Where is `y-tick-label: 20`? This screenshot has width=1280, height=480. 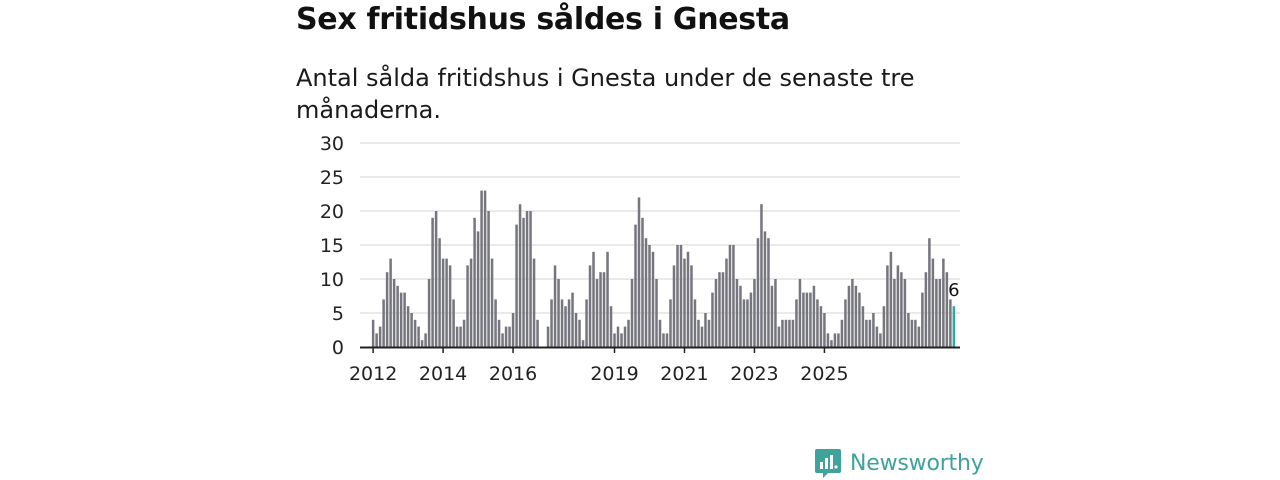 y-tick-label: 20 is located at coordinates (332, 212).